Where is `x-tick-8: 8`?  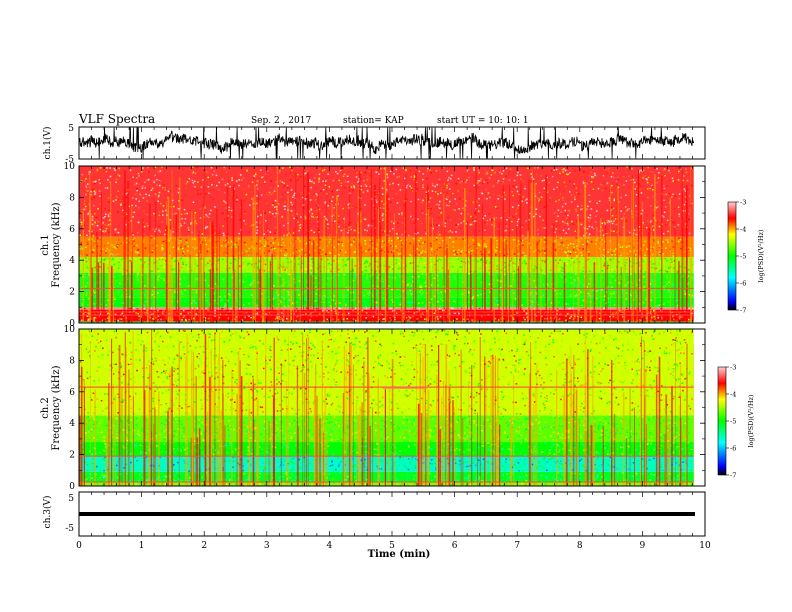
x-tick-8: 8 is located at coordinates (580, 546).